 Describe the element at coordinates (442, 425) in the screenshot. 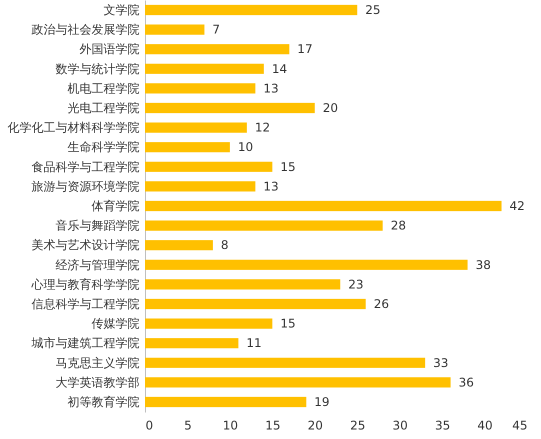

I see `x-tick-label: 35` at that location.